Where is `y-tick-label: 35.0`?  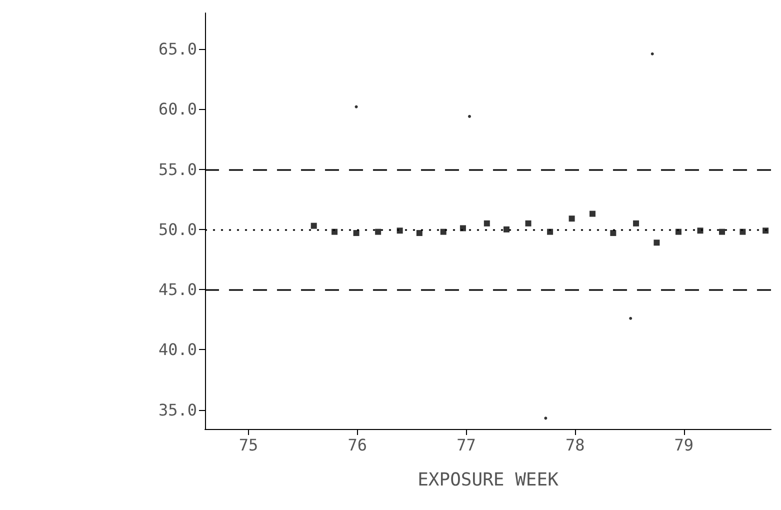 y-tick-label: 35.0 is located at coordinates (177, 410).